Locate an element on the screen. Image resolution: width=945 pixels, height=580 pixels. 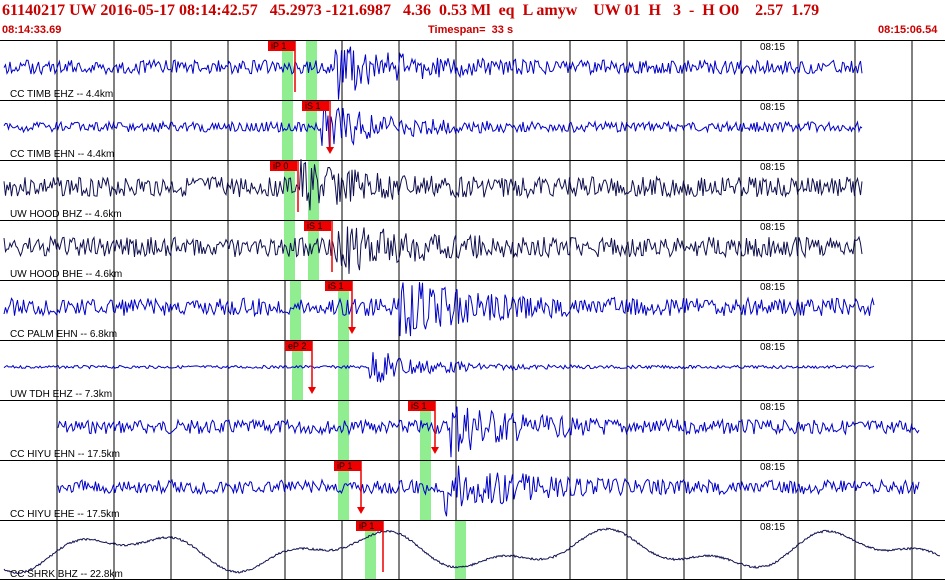
trace-row: eP 2 08:15 UW TDH EHZ -- 7.3km is located at coordinates (472, 370).